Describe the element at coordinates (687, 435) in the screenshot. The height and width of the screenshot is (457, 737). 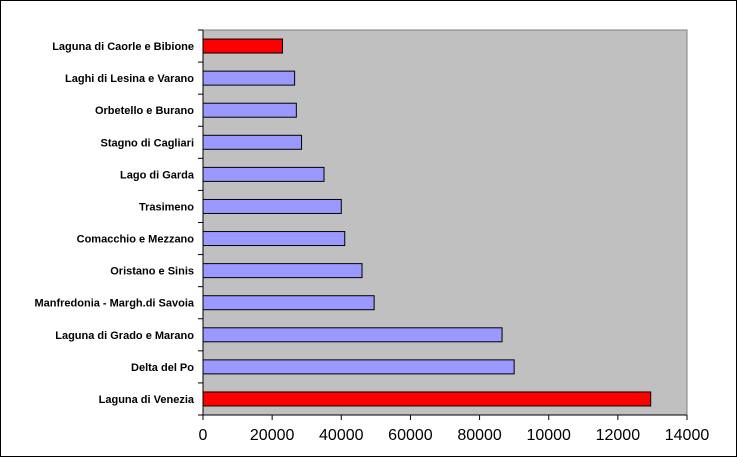
I see `x-tick-label: 14000` at that location.